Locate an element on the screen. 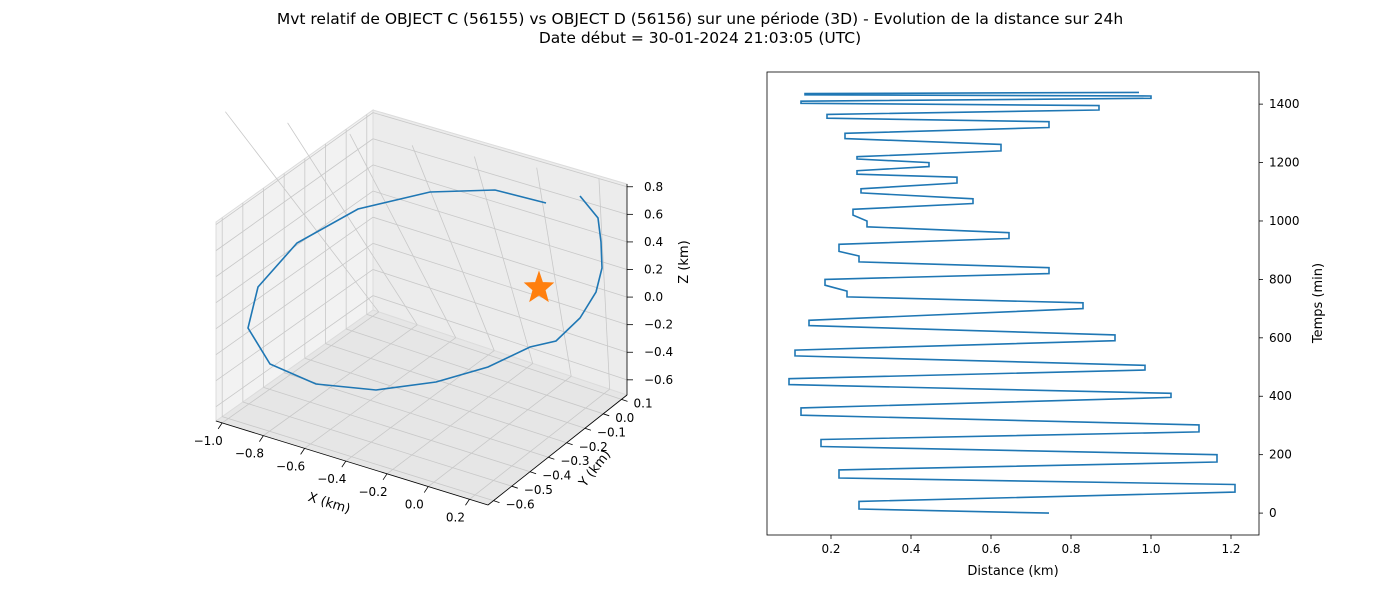 Image resolution: width=1400 pixels, height=600 pixels. x-axis-line is located at coordinates (352, 463).